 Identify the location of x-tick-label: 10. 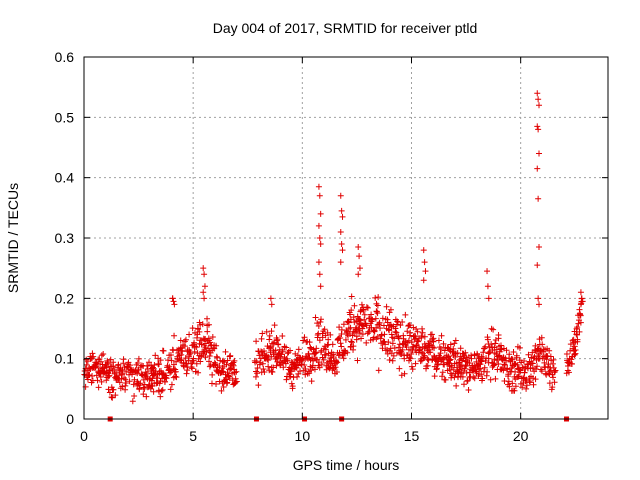
(303, 436).